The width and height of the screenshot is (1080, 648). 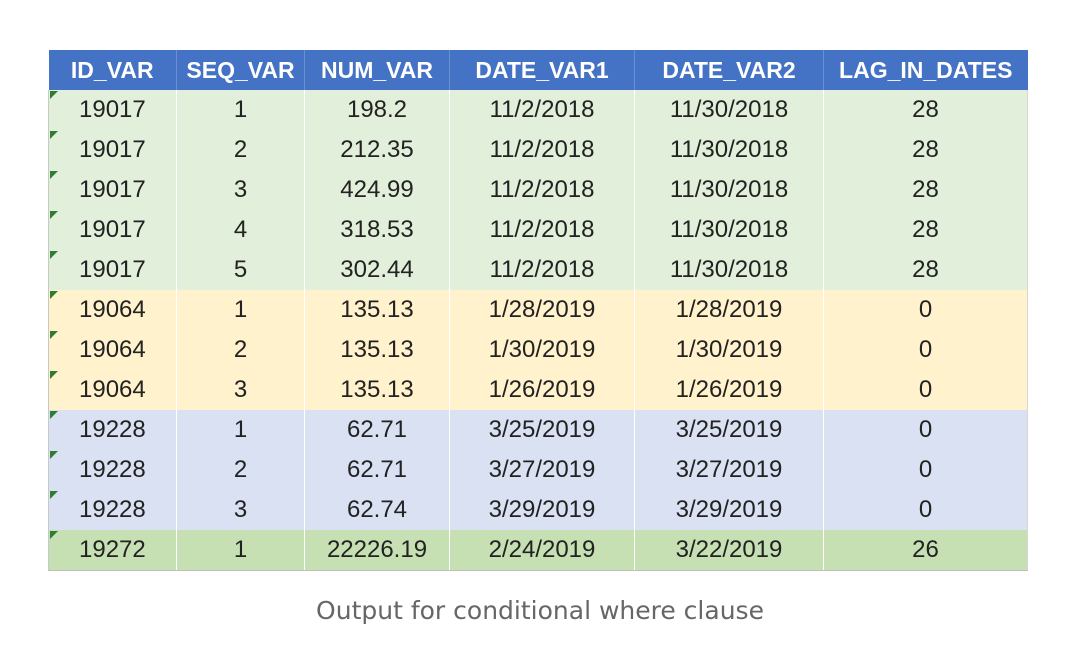 What do you see at coordinates (377, 550) in the screenshot?
I see `table-cell: 22226.19` at bounding box center [377, 550].